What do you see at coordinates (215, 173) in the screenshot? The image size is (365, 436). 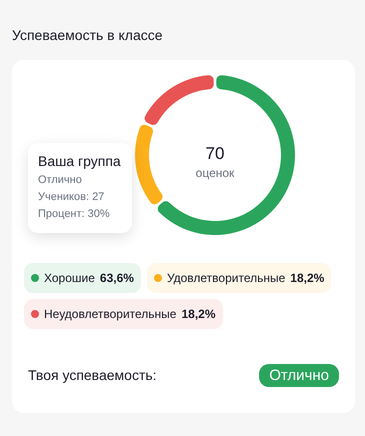 I see `text: оценок` at bounding box center [215, 173].